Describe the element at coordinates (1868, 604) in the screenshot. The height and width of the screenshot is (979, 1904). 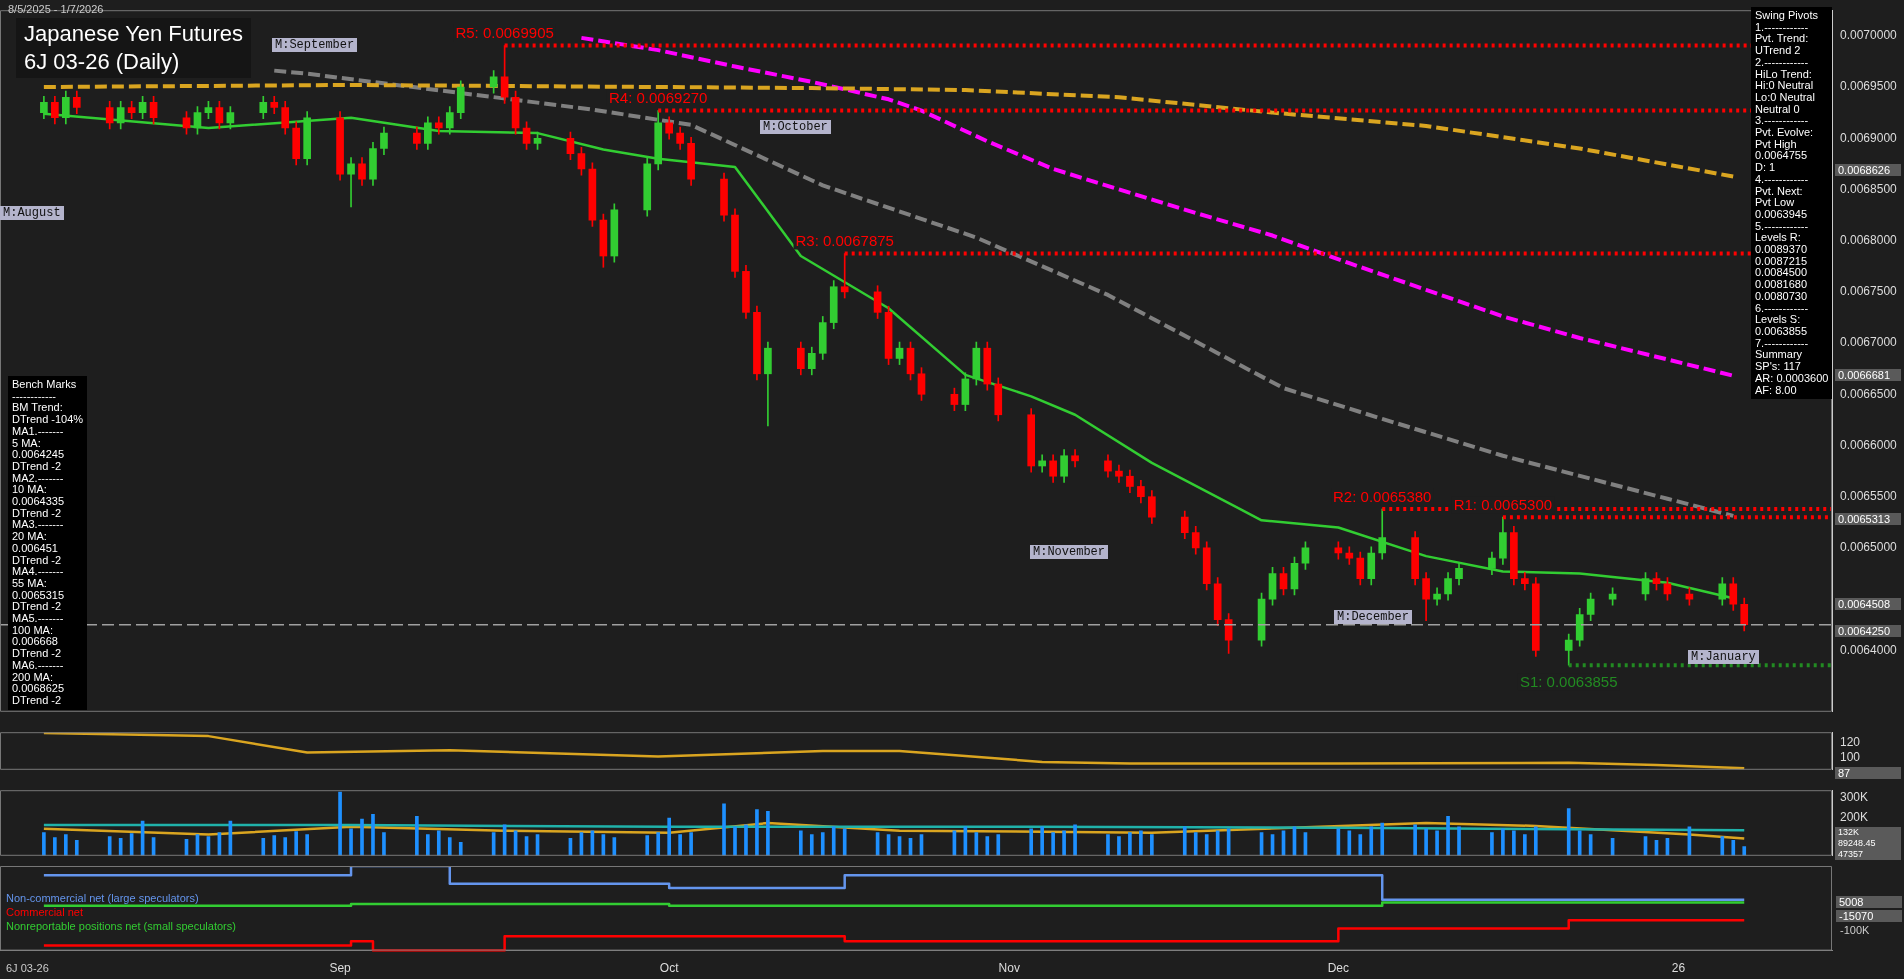
I see `text: 0.0064508` at that location.